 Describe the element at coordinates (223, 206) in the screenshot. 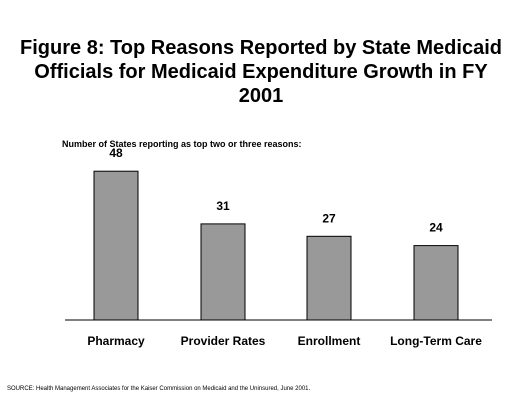

I see `value-label: 31` at that location.